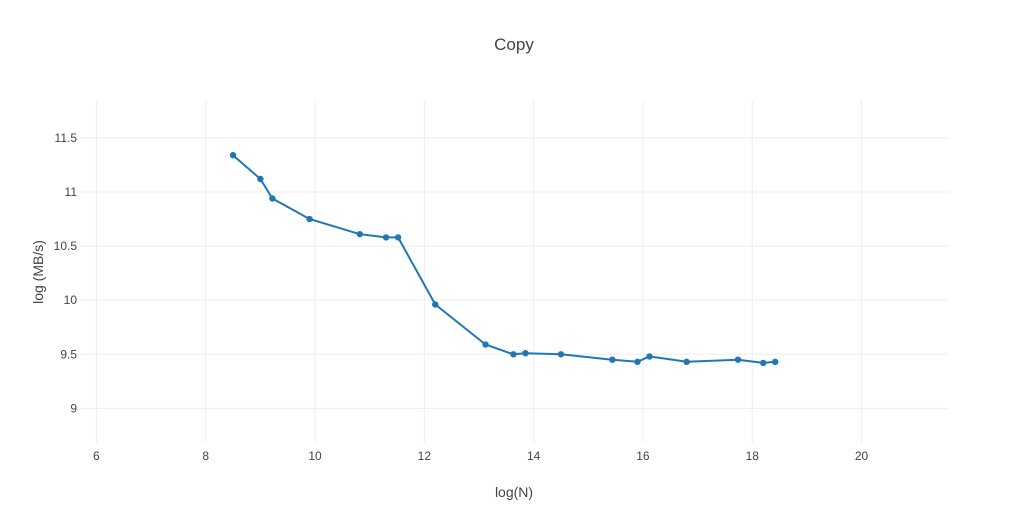 This screenshot has height=525, width=1029. What do you see at coordinates (96, 456) in the screenshot?
I see `x-tick-label: 6` at bounding box center [96, 456].